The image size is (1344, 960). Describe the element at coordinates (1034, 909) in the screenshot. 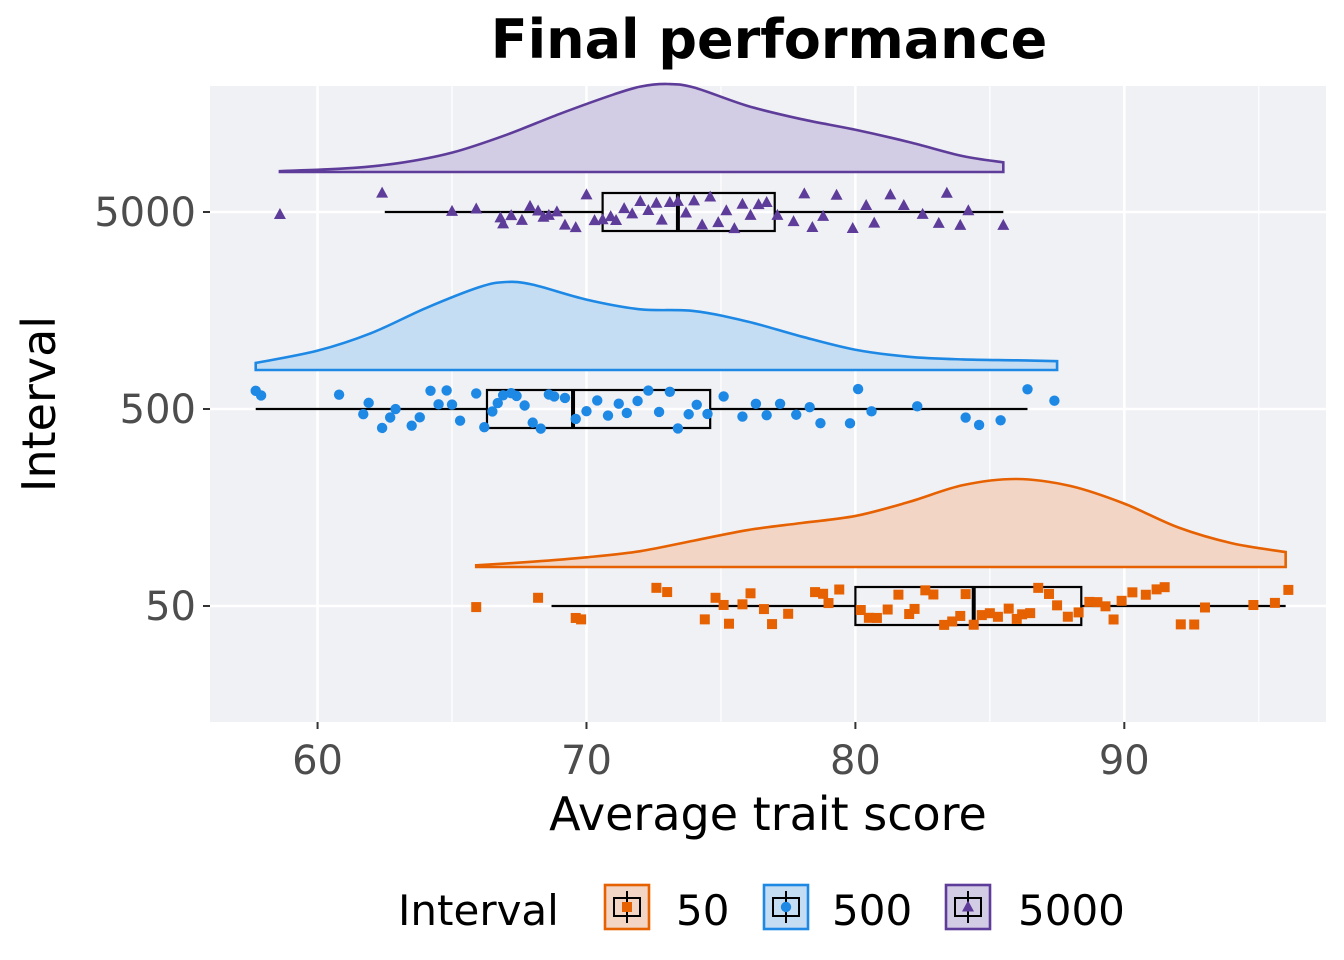

I see `legend-entry-5000: 5000` at that location.